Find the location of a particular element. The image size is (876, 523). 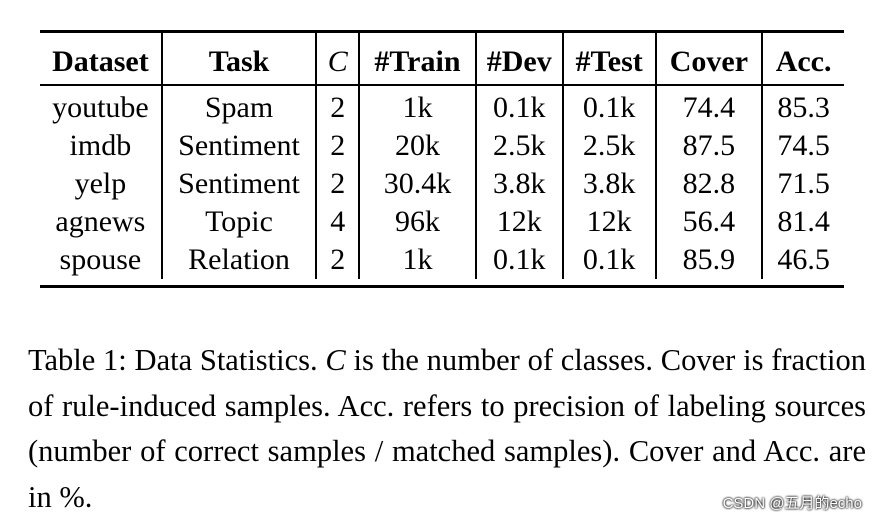

table-row: imdb Sentiment 2 20k 2.5k 2.5k 87.5 74.5 is located at coordinates (442, 146).